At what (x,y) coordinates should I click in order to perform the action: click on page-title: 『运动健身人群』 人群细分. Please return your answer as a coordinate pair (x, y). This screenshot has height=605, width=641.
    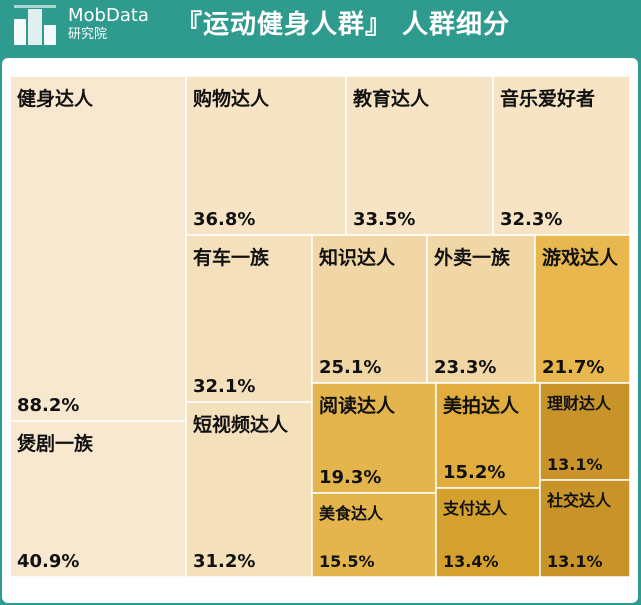
    Looking at the image, I should click on (343, 25).